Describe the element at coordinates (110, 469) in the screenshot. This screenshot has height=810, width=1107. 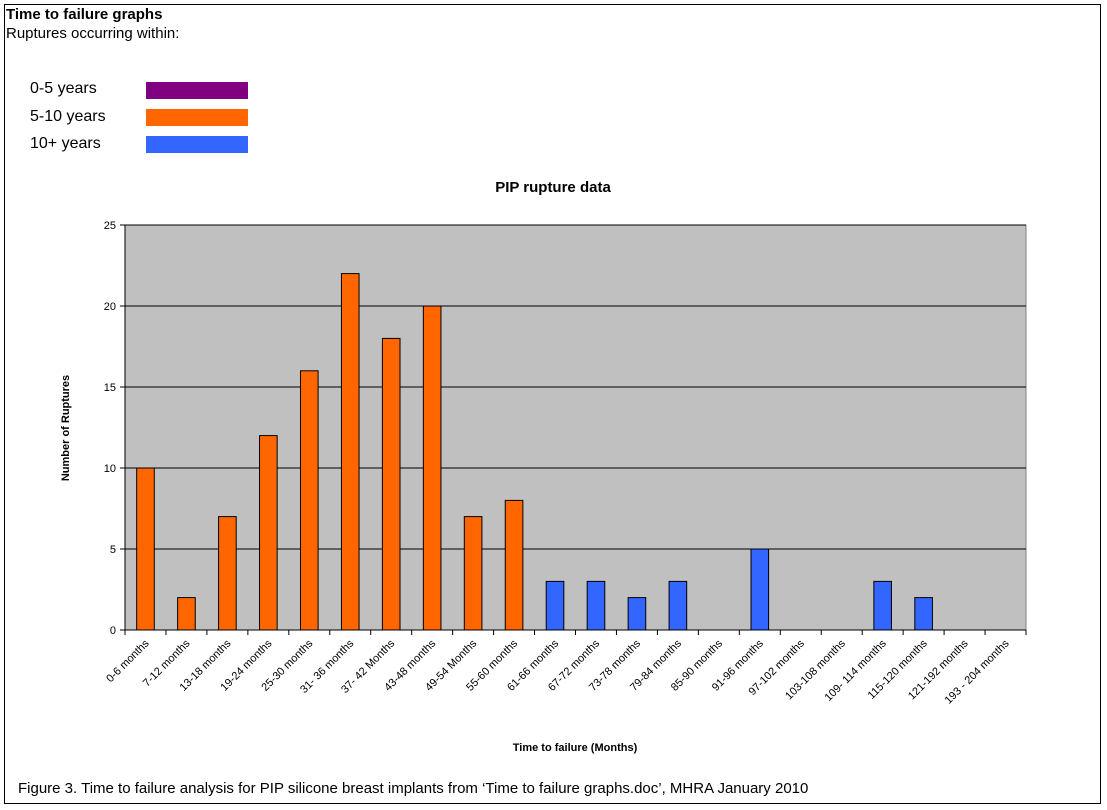
I see `y-tick-label: 10` at that location.